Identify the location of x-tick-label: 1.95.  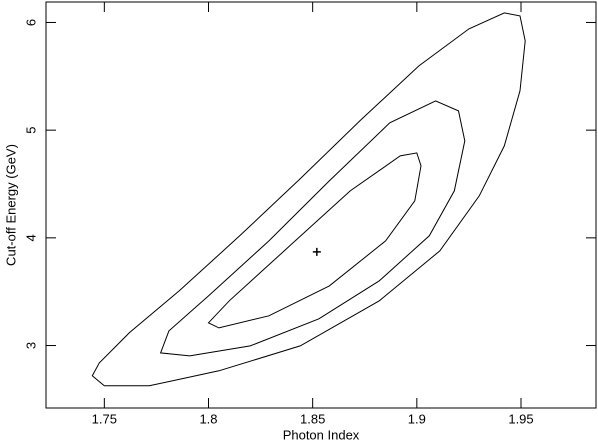
(520, 418).